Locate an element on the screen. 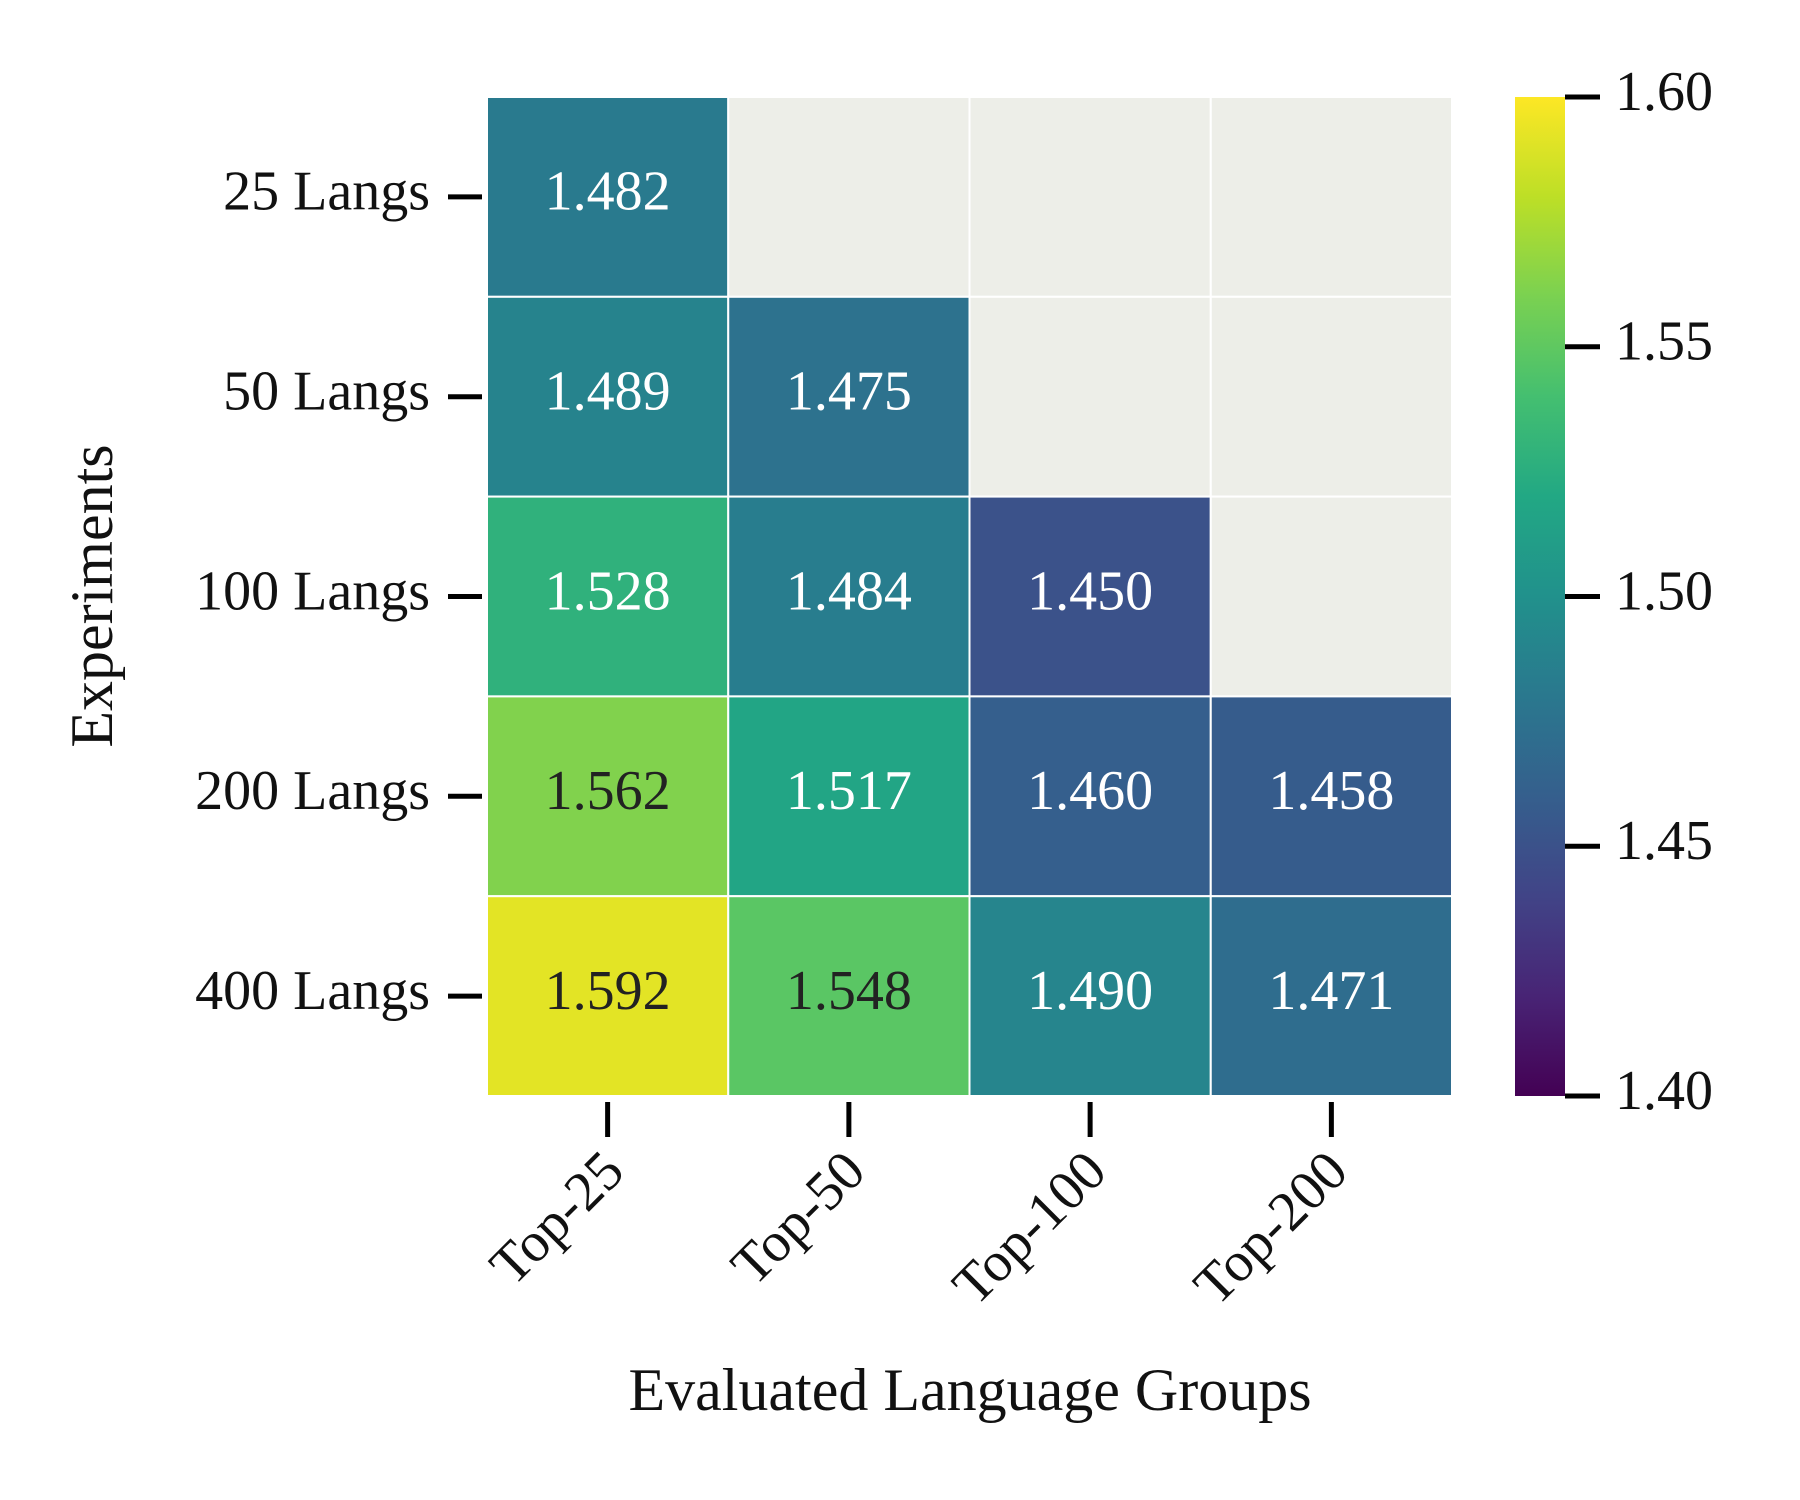 The image size is (1800, 1500). x-tick-label: Top-50 is located at coordinates (798, 1218).